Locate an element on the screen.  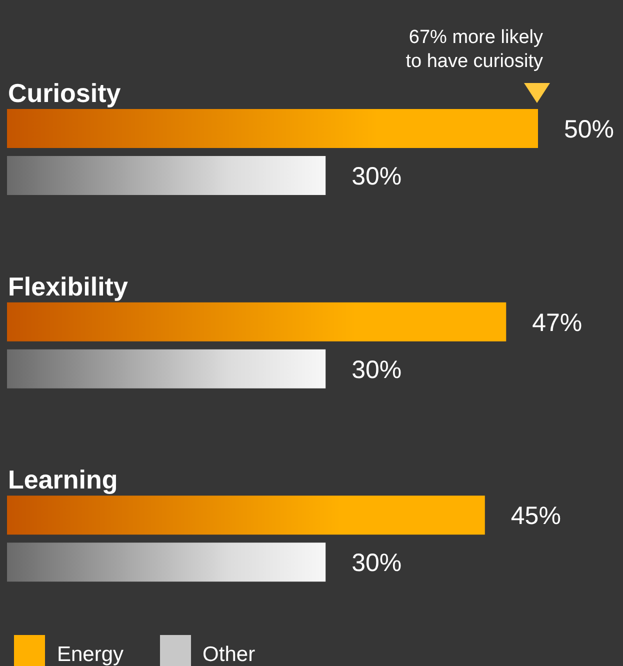
data-label: 47% is located at coordinates (557, 322).